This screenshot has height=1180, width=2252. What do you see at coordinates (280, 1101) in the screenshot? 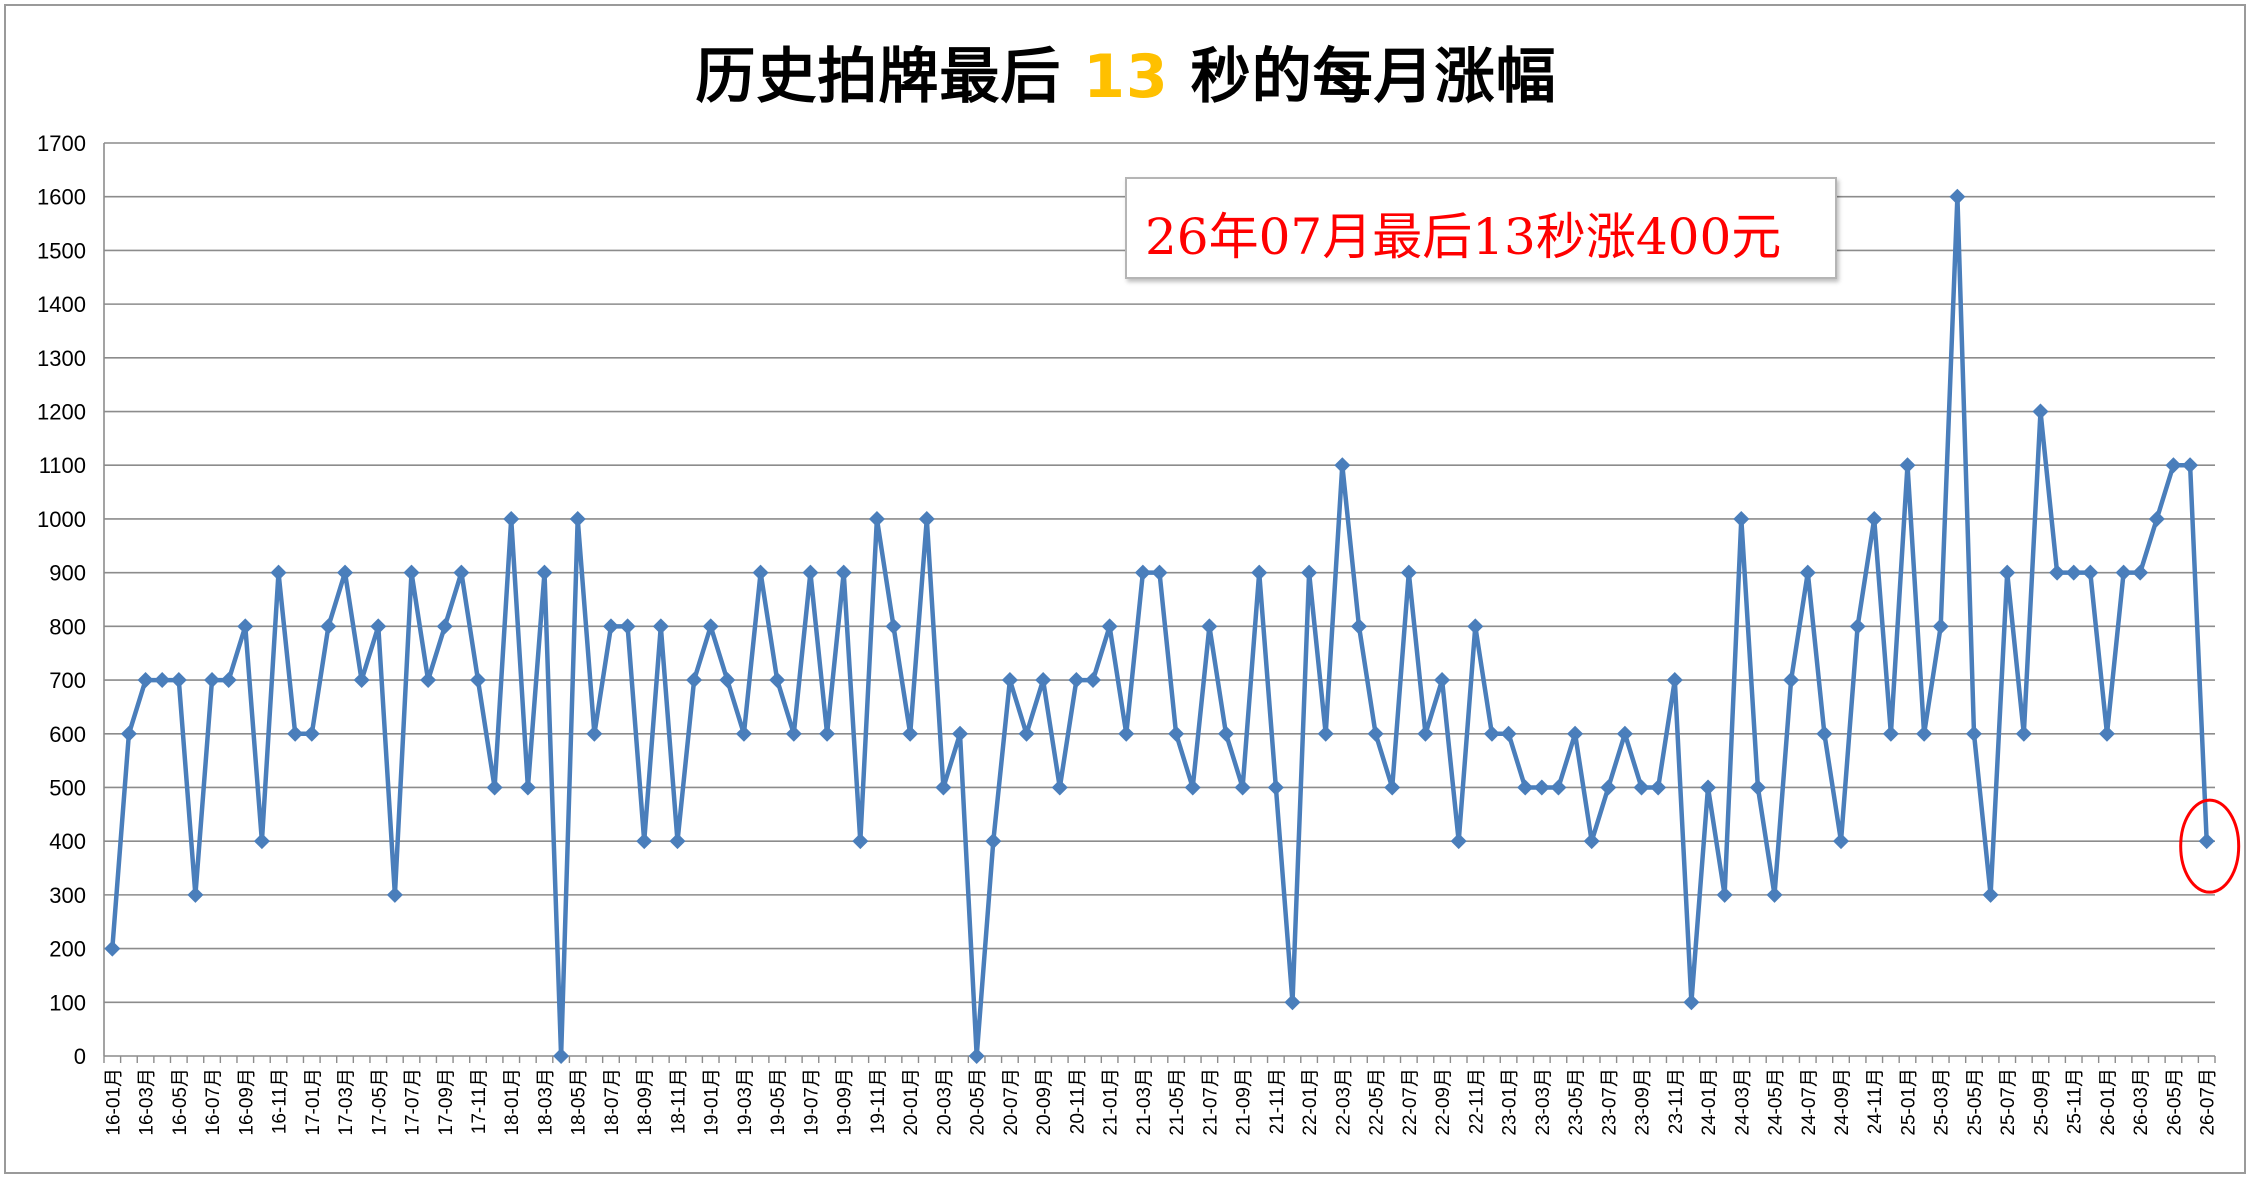
I see `x-tick-label: 16-11月` at bounding box center [280, 1101].